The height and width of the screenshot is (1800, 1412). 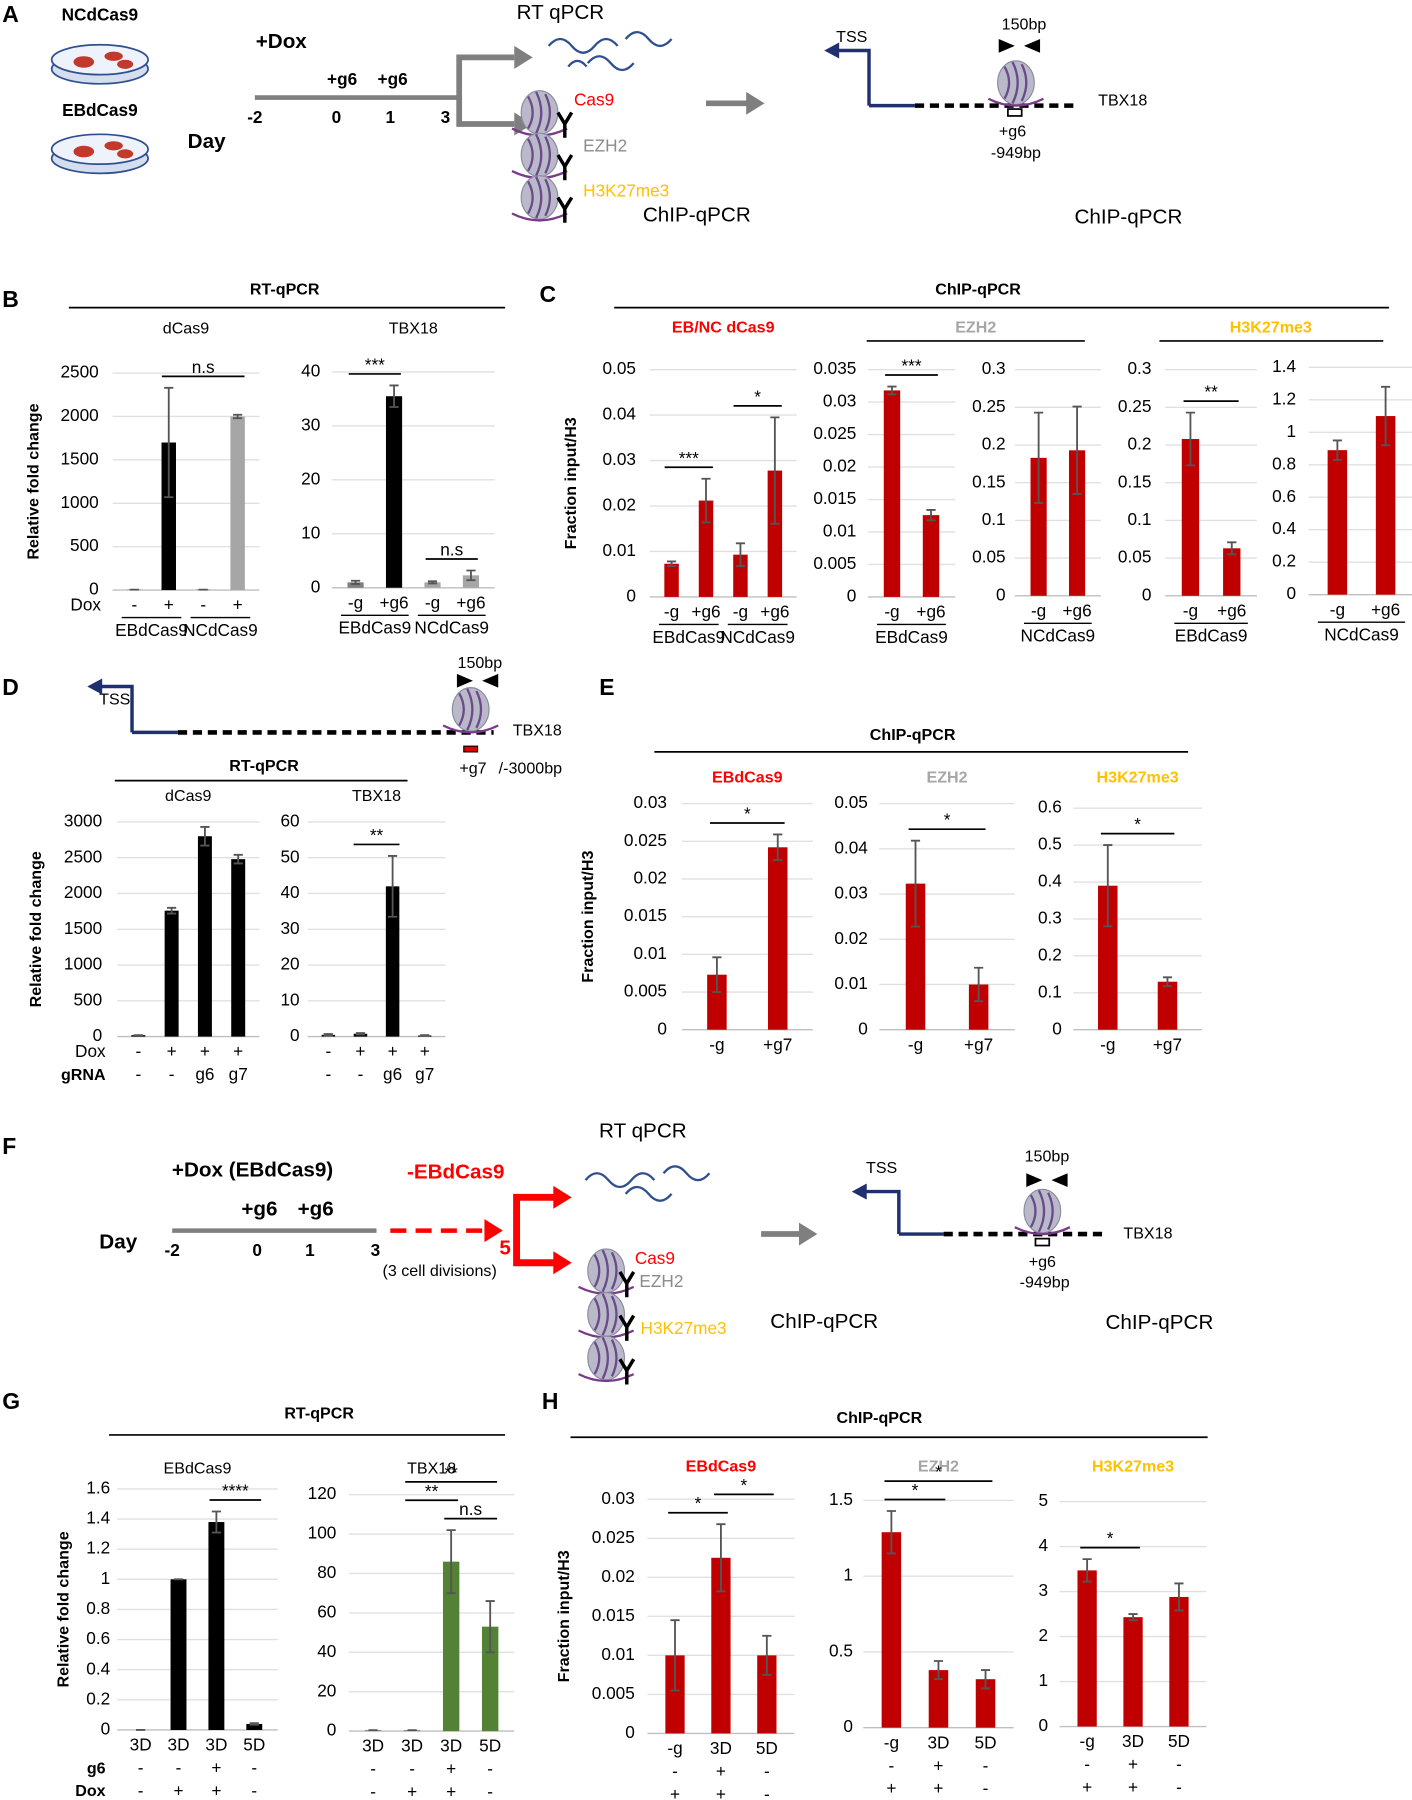 I want to click on treatment-label: +Dox, so click(x=282, y=41).